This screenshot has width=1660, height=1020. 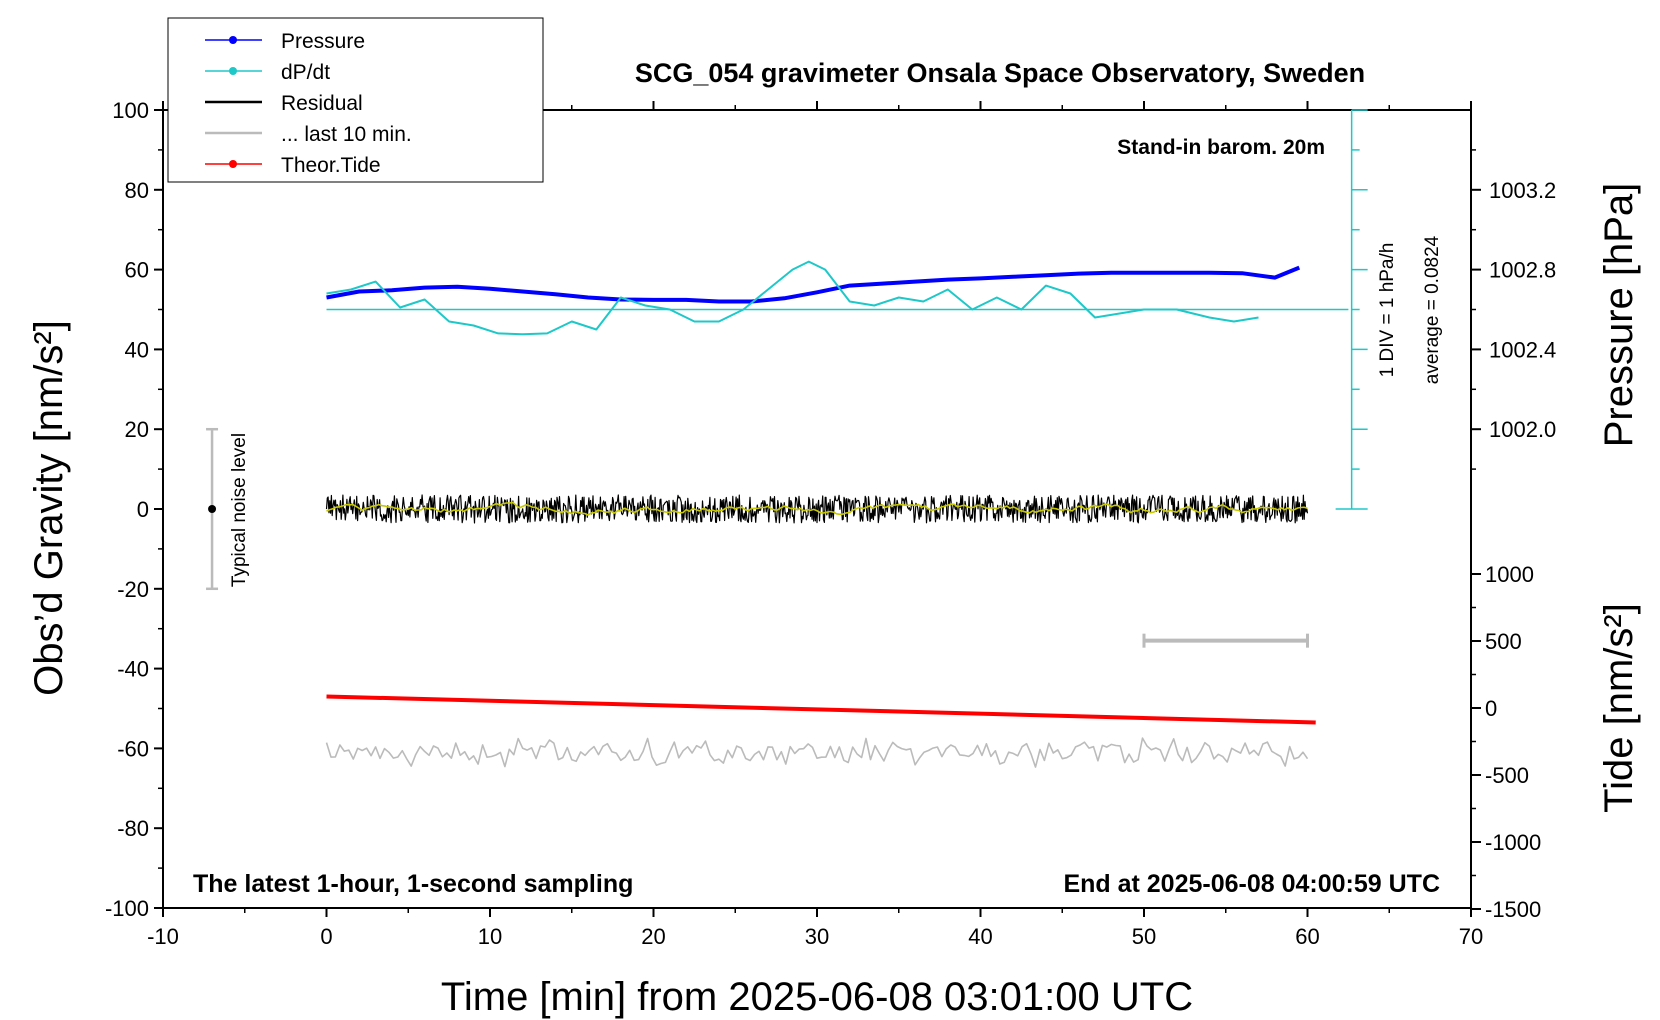 What do you see at coordinates (653, 936) in the screenshot?
I see `x-tick-label: 20` at bounding box center [653, 936].